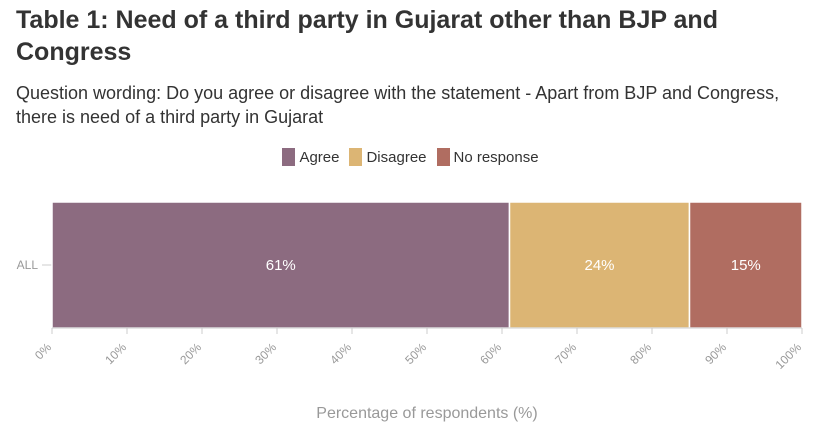 The height and width of the screenshot is (442, 821). I want to click on legend-swatch-agree, so click(289, 157).